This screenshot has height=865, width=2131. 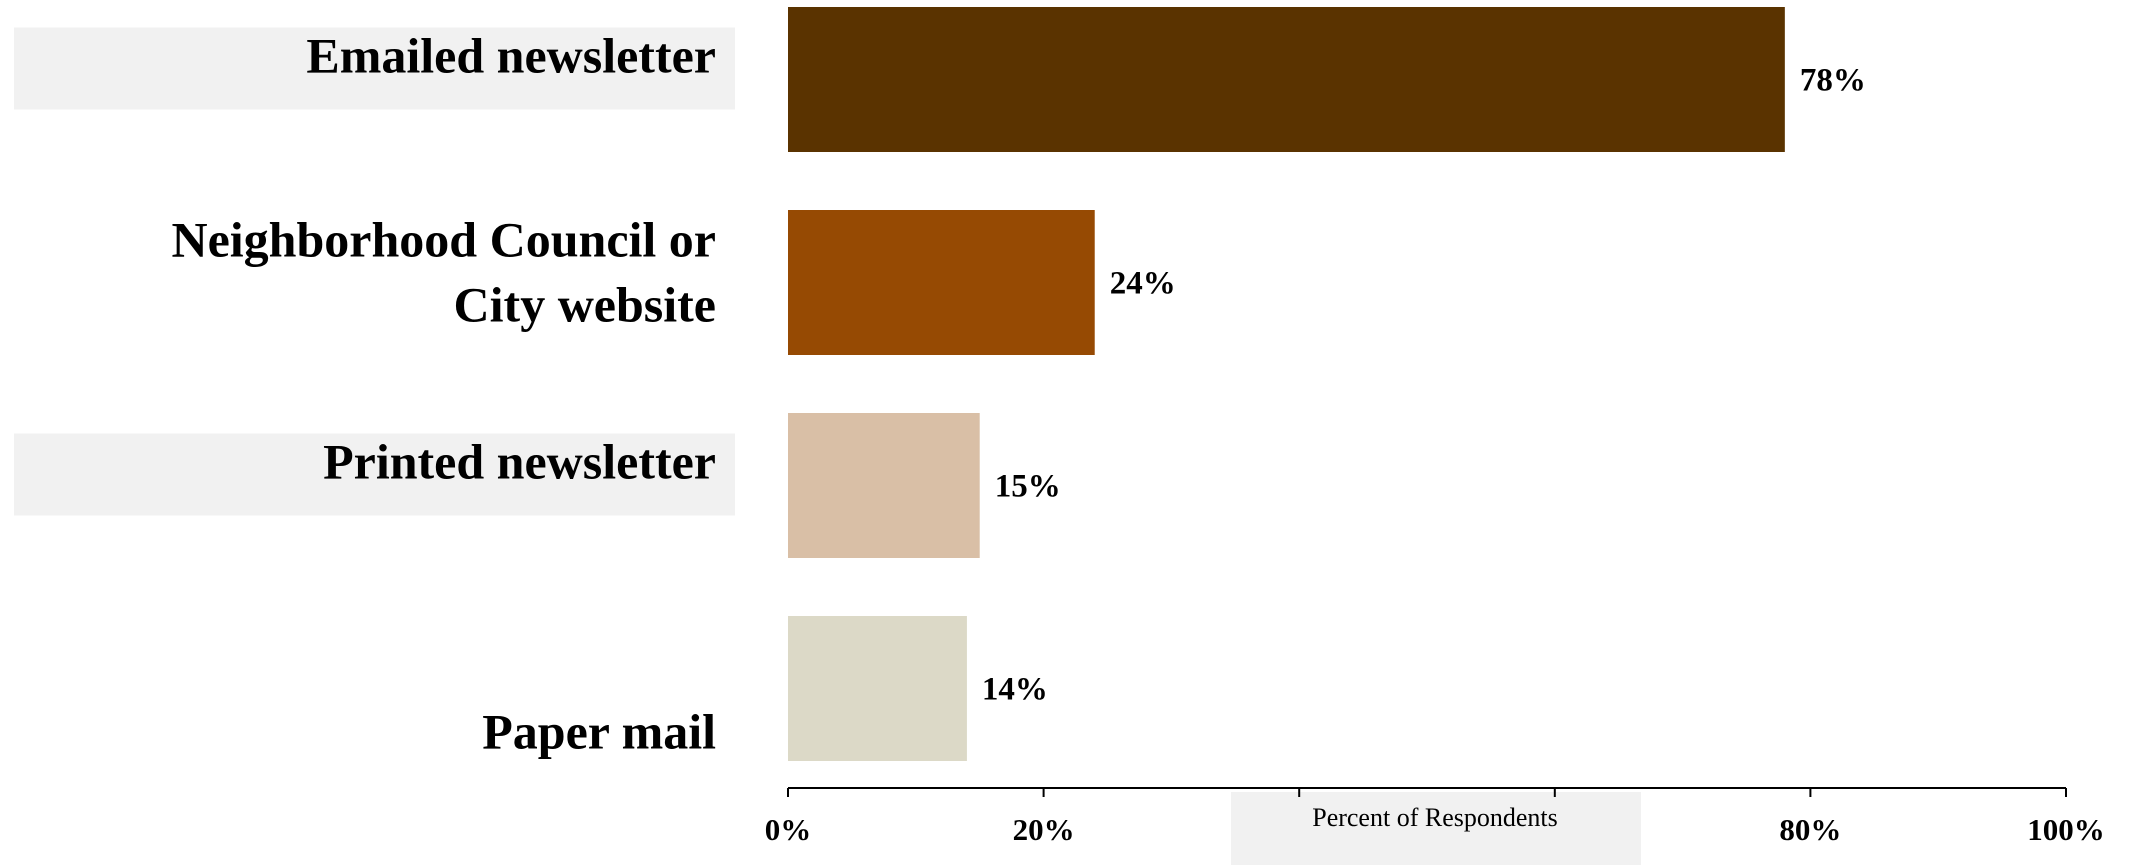 What do you see at coordinates (1143, 284) in the screenshot?
I see `value-label: 24%` at bounding box center [1143, 284].